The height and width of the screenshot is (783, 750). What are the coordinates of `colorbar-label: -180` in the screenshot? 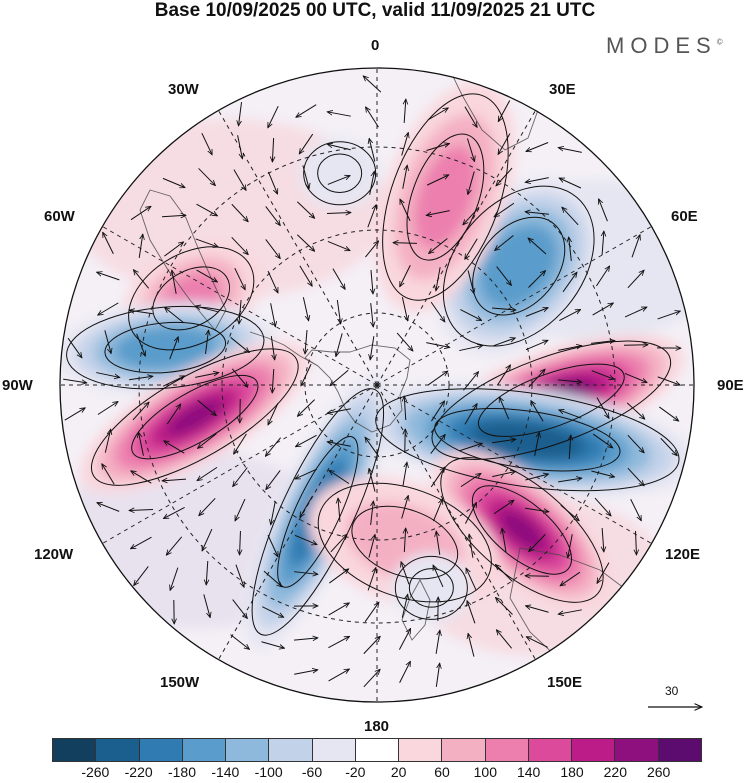 It's located at (182, 772).